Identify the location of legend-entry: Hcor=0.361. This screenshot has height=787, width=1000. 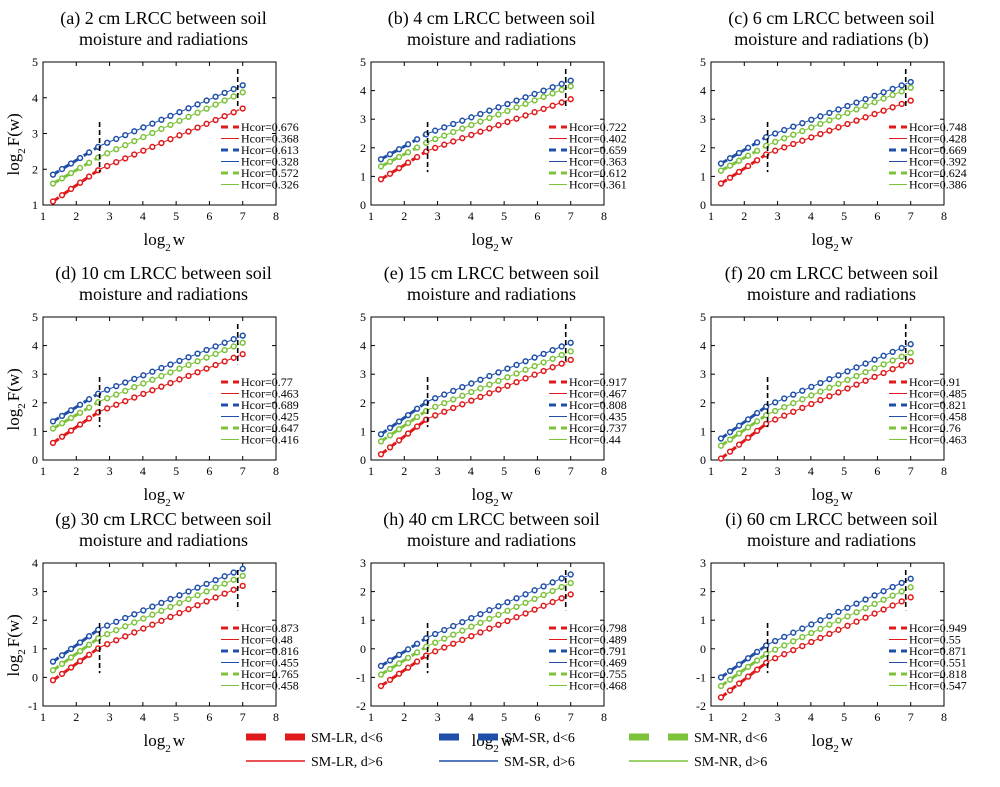
(598, 185).